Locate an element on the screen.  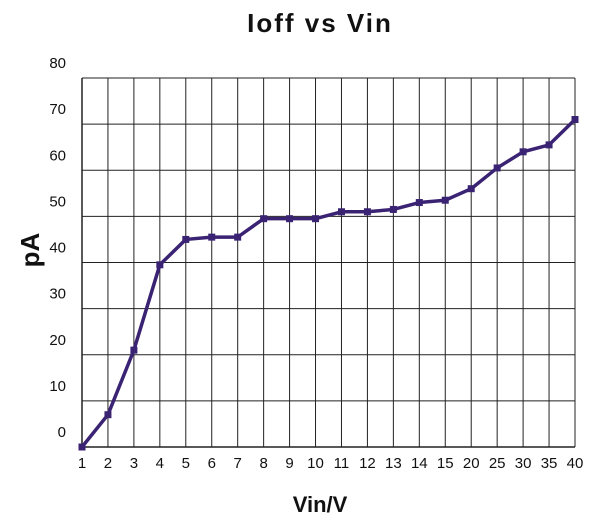
x-tick-label: 20 is located at coordinates (471, 463).